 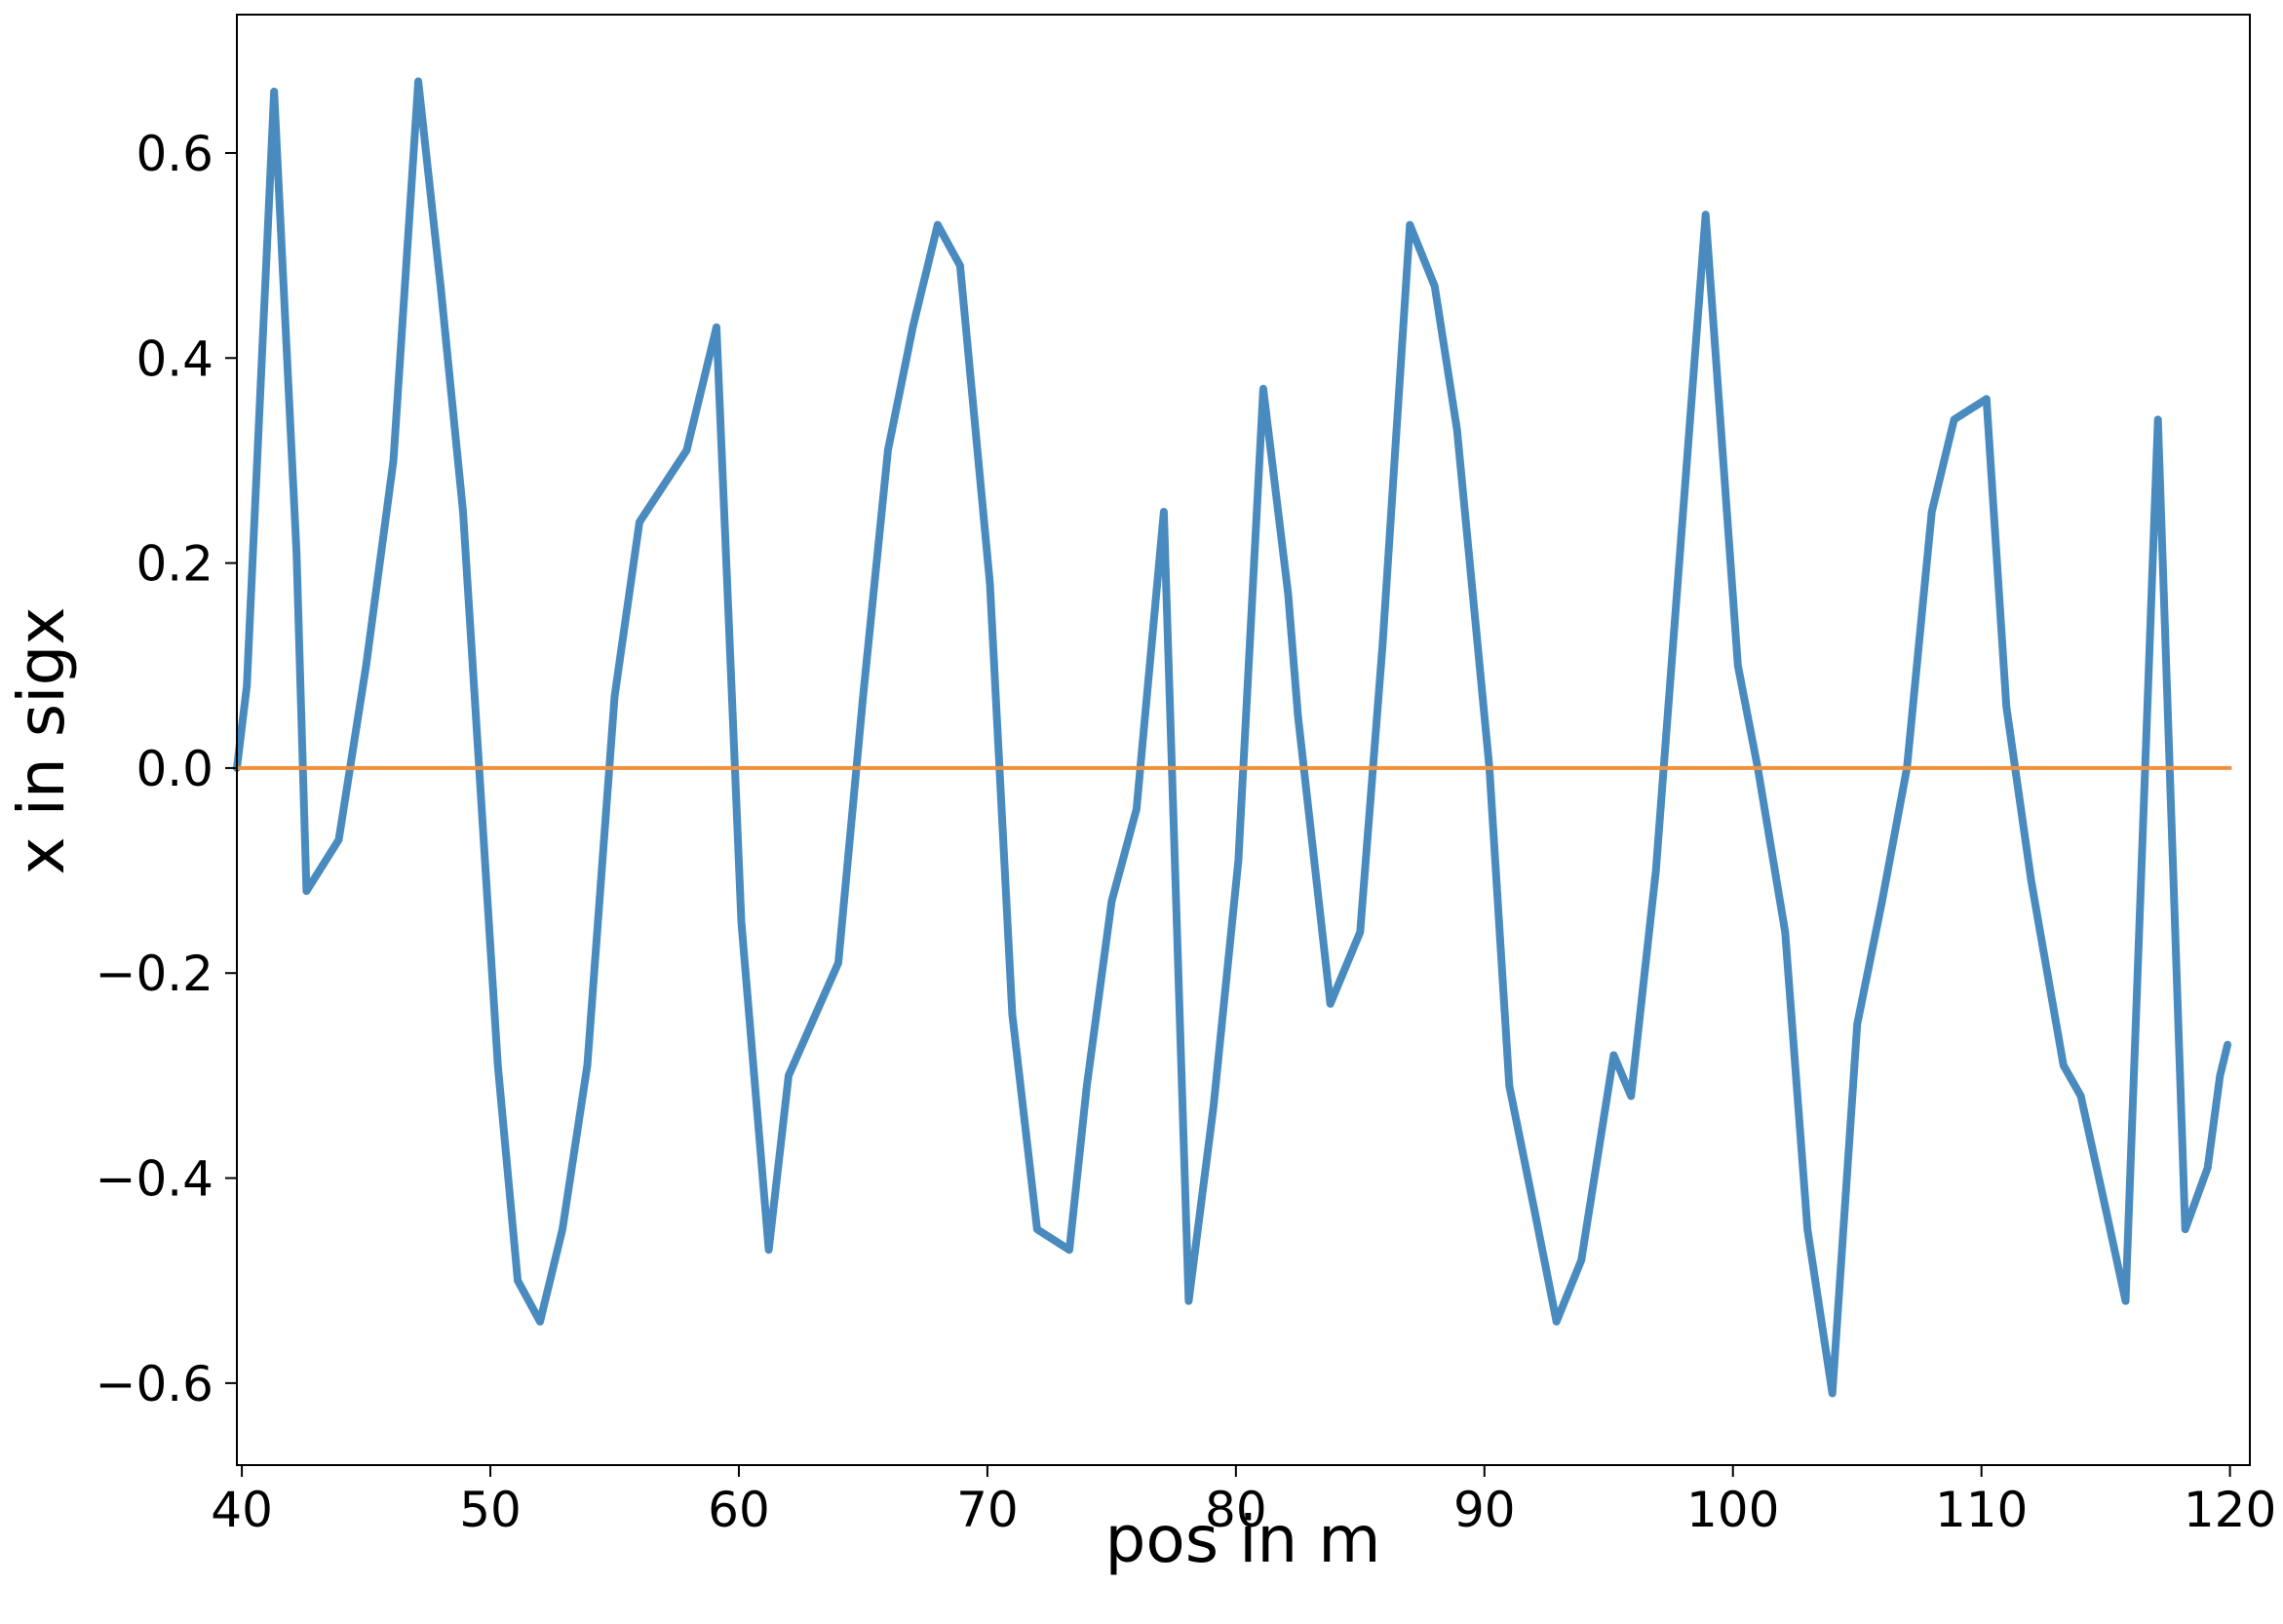 I want to click on x-tick-label: 40, so click(x=242, y=1510).